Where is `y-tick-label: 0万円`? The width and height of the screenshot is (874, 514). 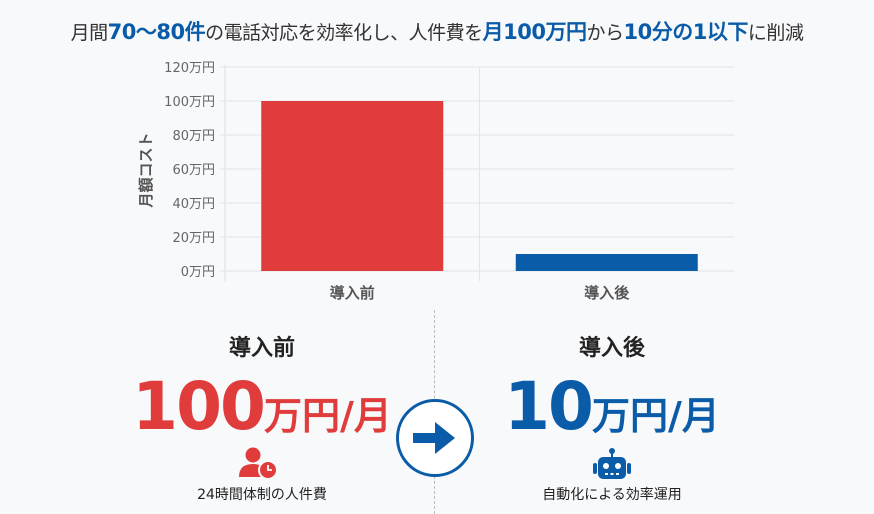 y-tick-label: 0万円 is located at coordinates (198, 272).